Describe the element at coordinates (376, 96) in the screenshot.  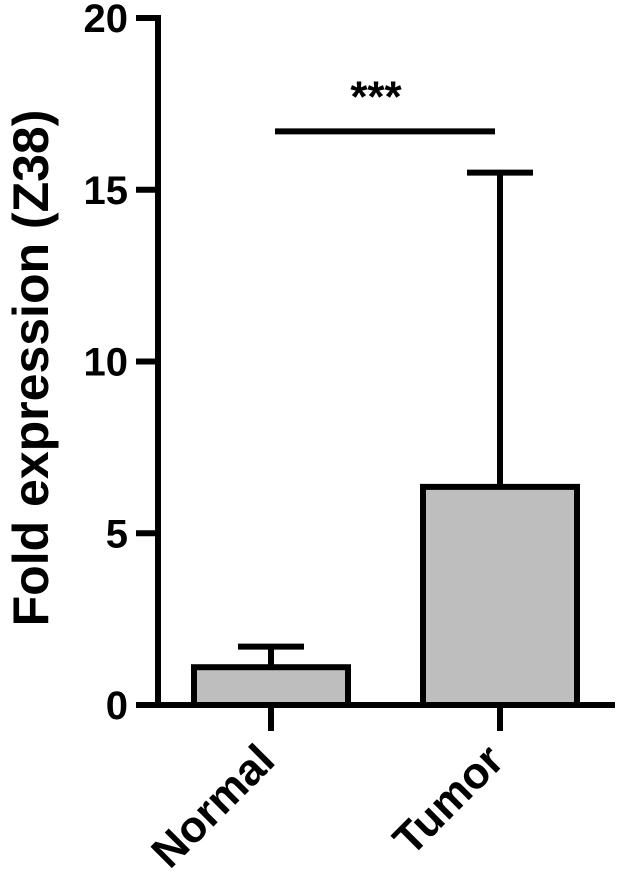
I see `significance-label: ***` at that location.